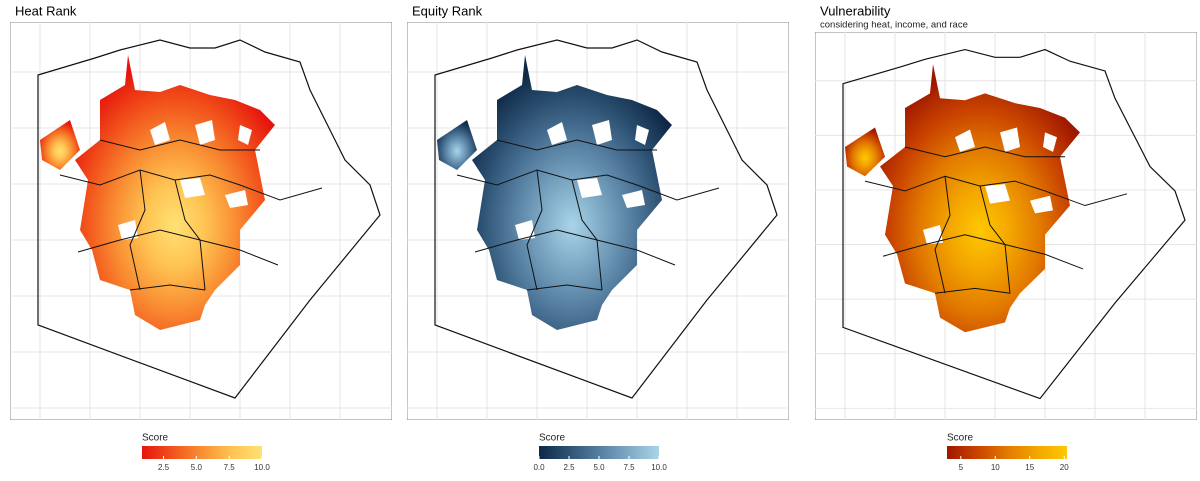 The image size is (1200, 481). What do you see at coordinates (961, 467) in the screenshot?
I see `colorbar-tick-label: 5` at bounding box center [961, 467].